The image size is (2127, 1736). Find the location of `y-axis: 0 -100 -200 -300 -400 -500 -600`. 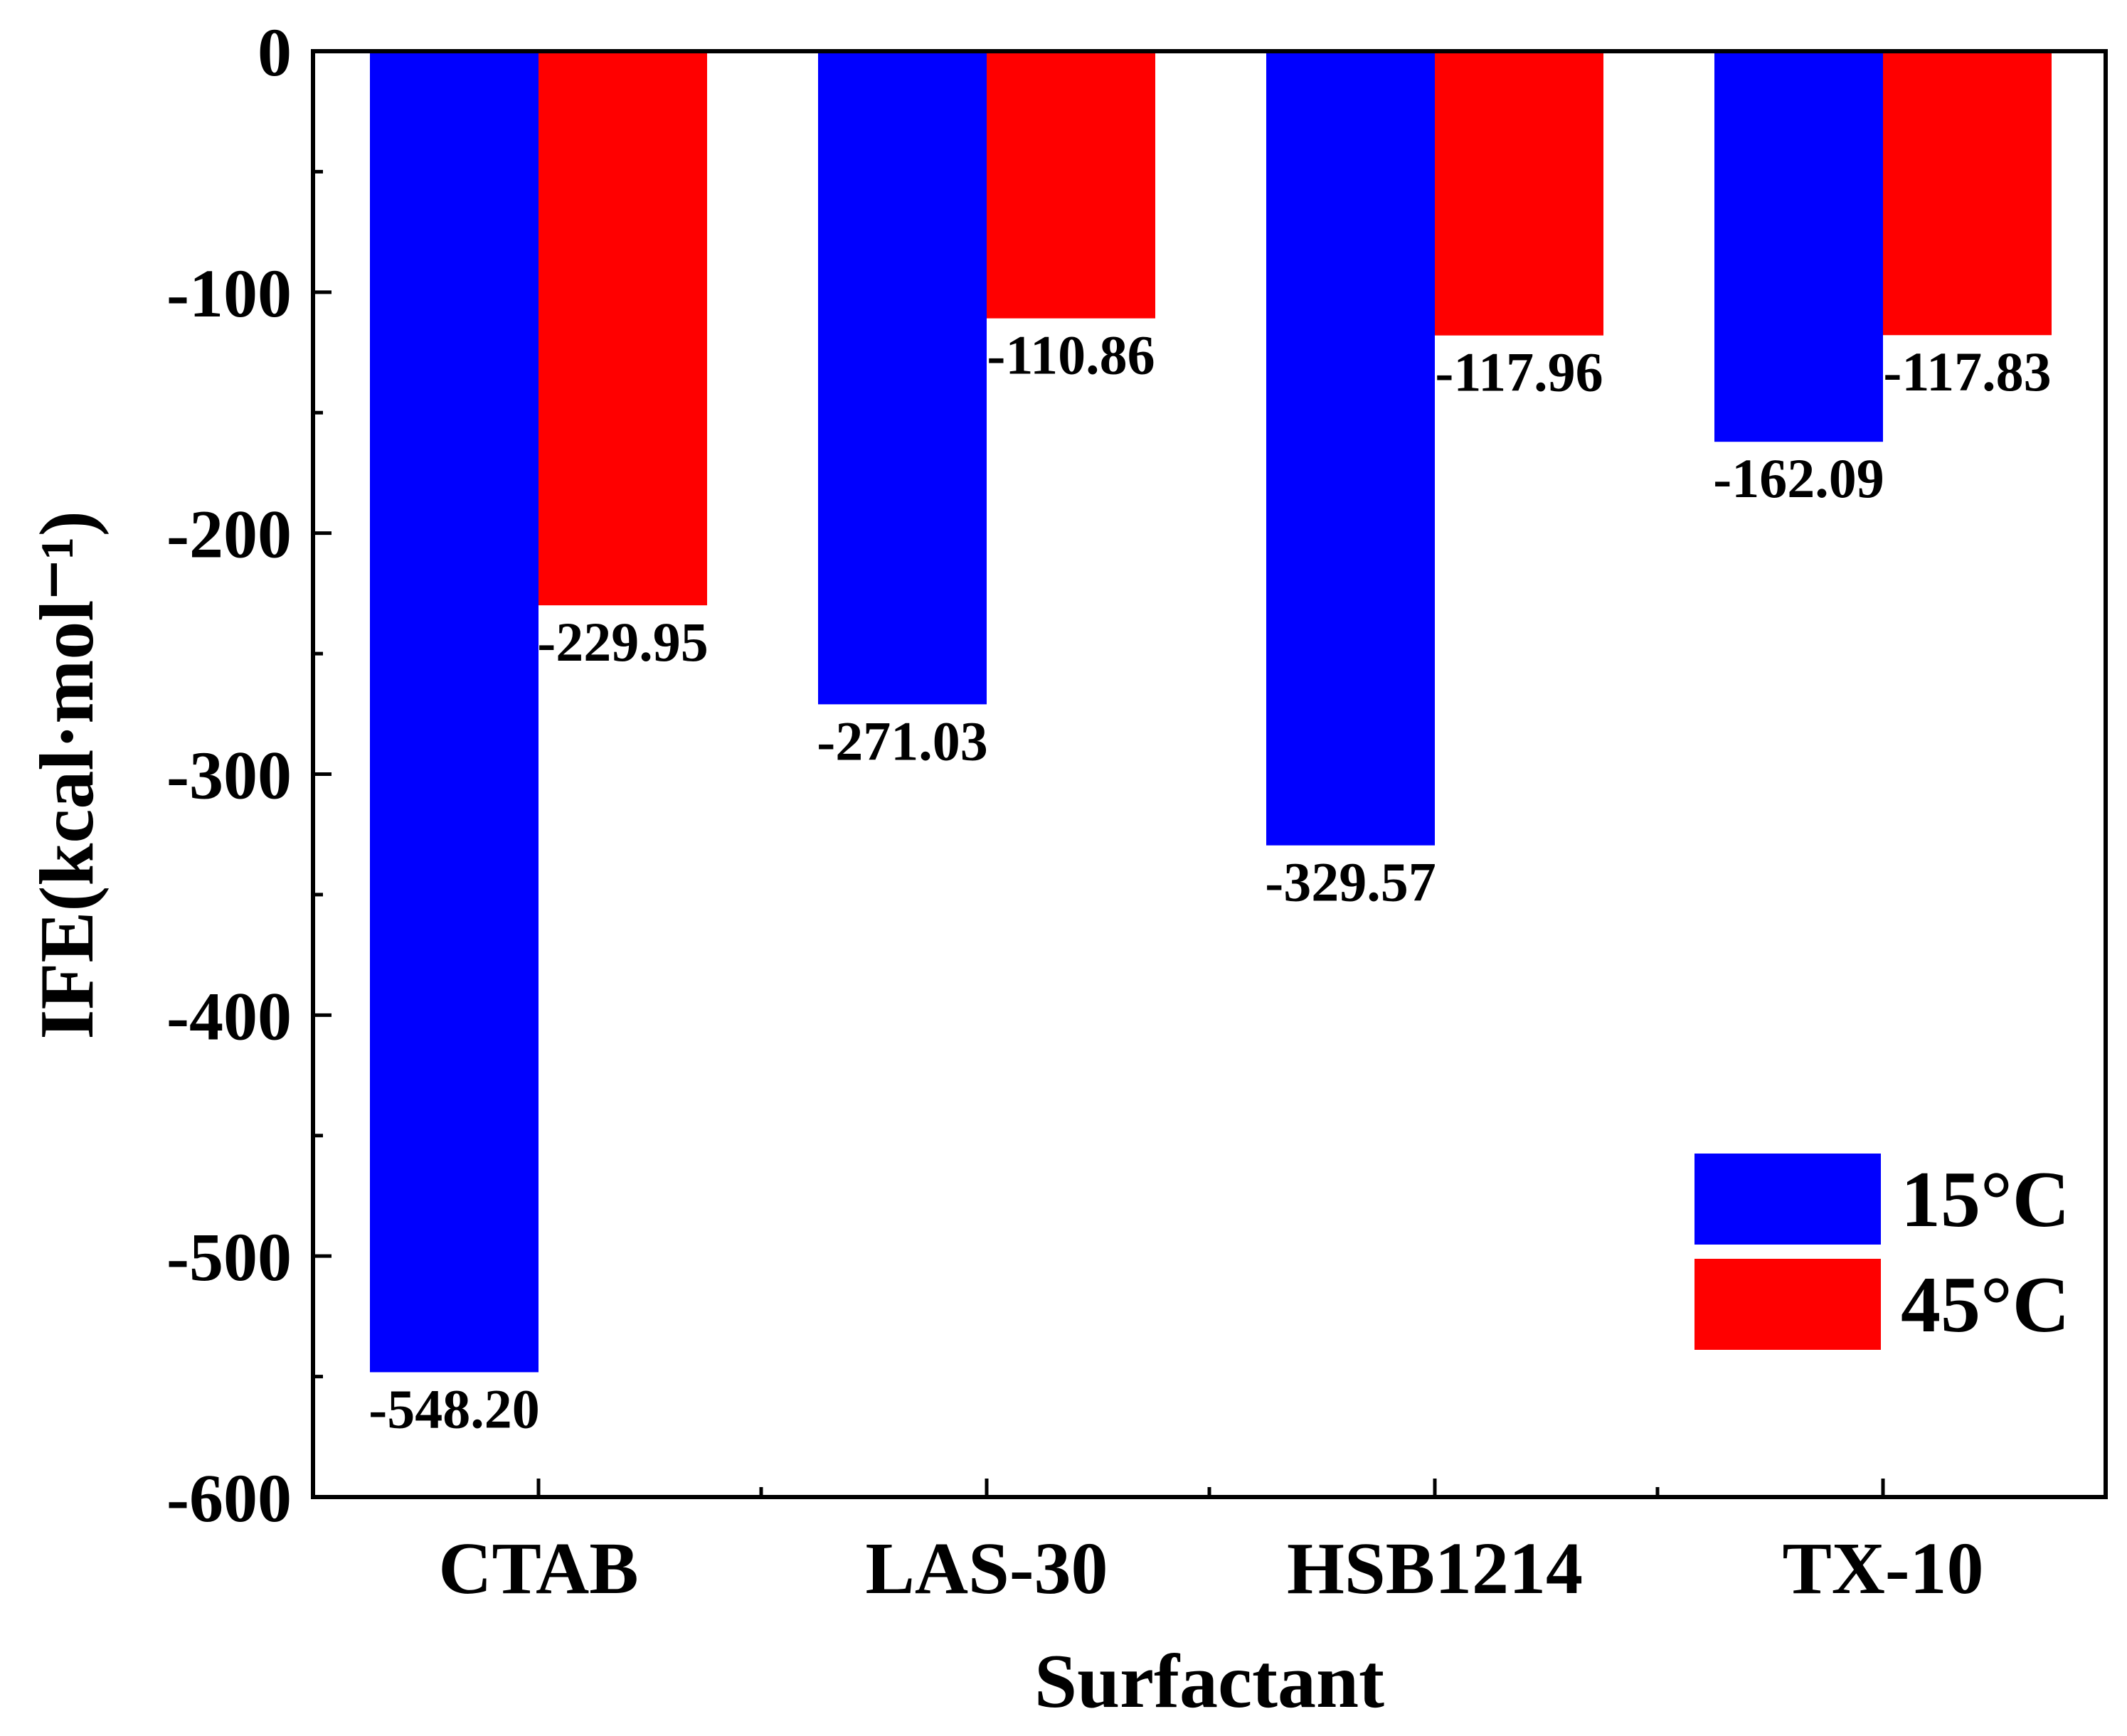

y-axis: 0 -100 -200 -300 -400 -500 -600 is located at coordinates (248, 775).